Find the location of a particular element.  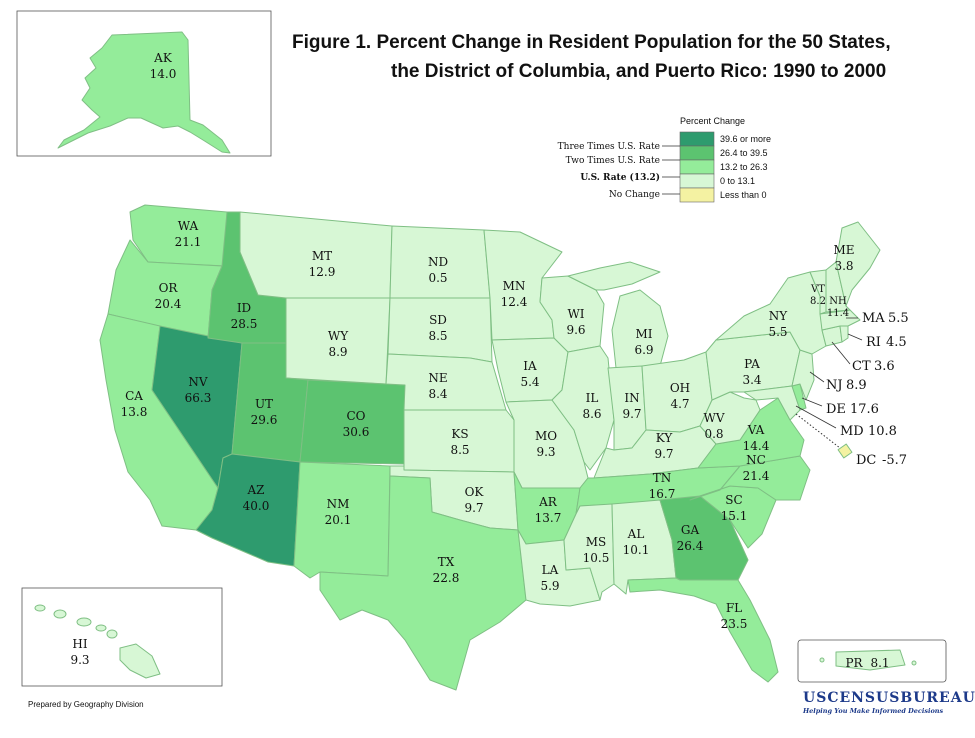

label-HI-code: HI is located at coordinates (79, 644).